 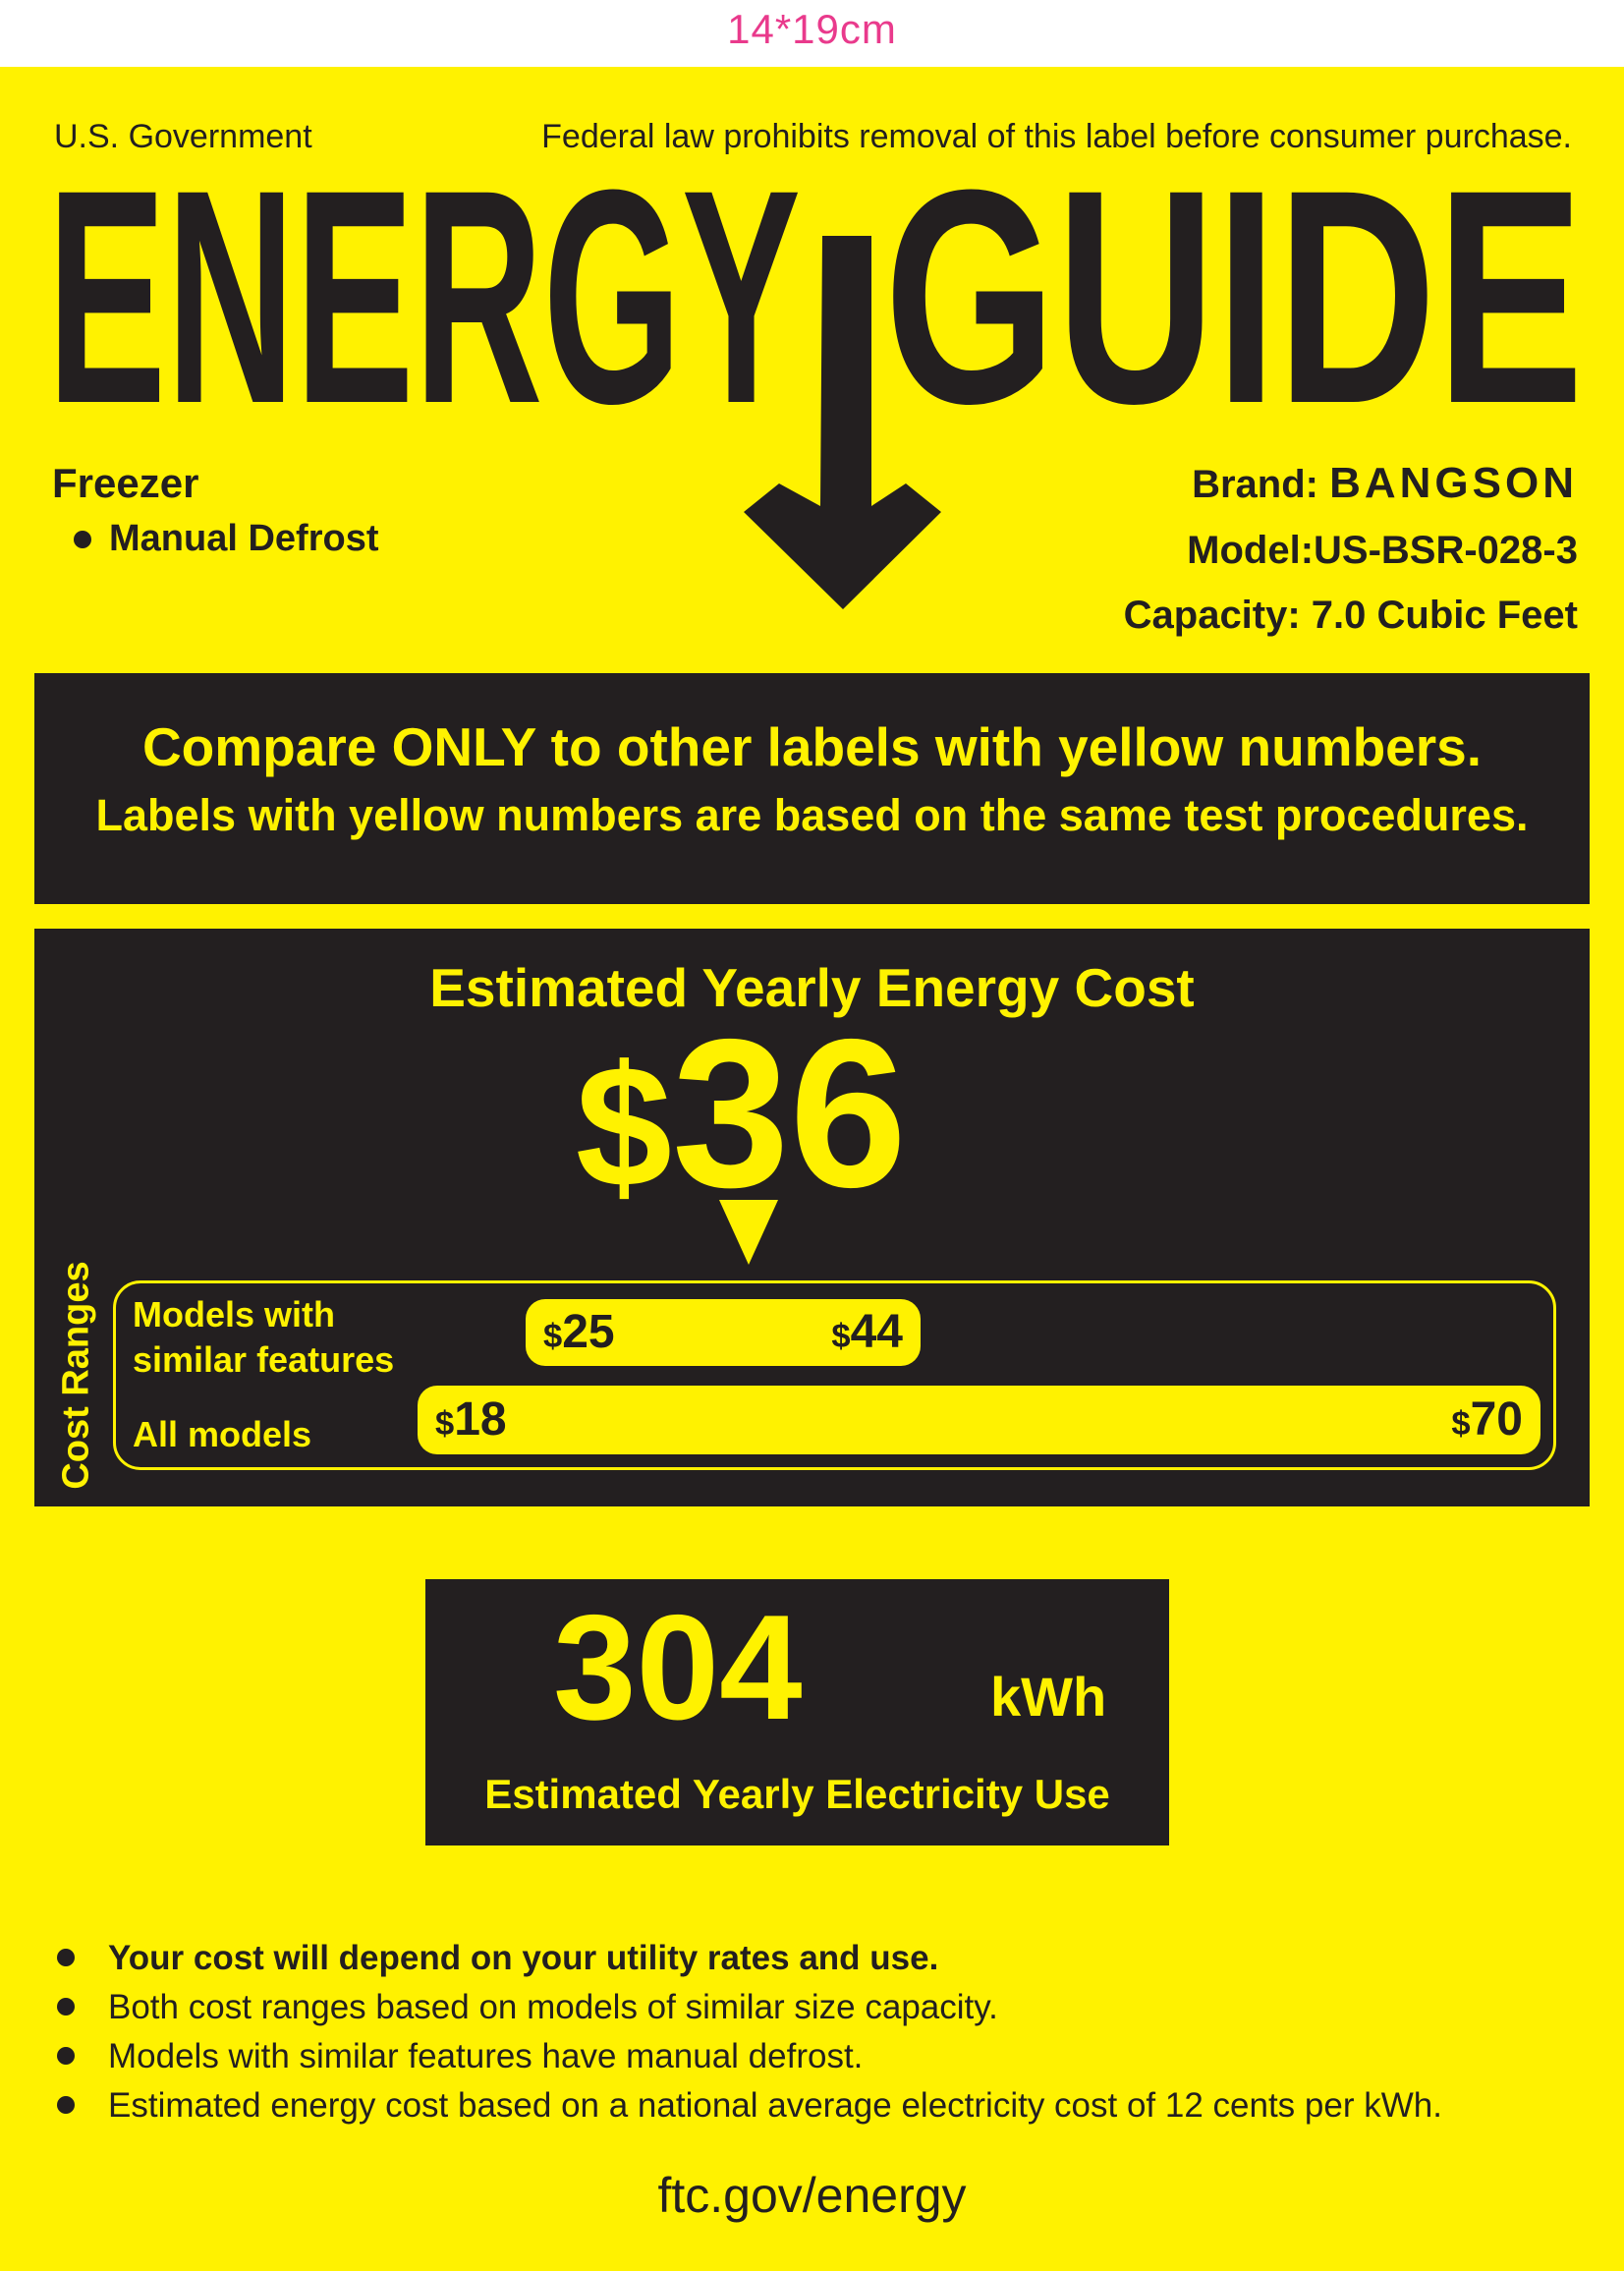 What do you see at coordinates (1453, 483) in the screenshot?
I see `brand-name: BANGSON` at bounding box center [1453, 483].